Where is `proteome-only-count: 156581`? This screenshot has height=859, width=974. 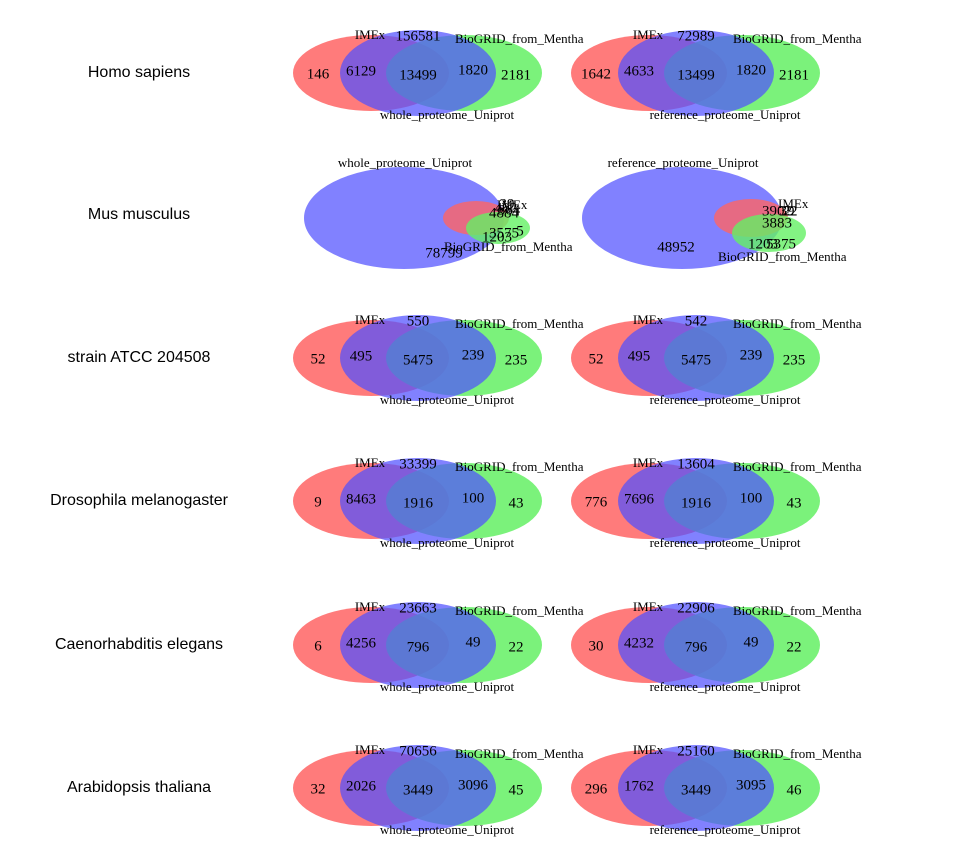
proteome-only-count: 156581 is located at coordinates (418, 36).